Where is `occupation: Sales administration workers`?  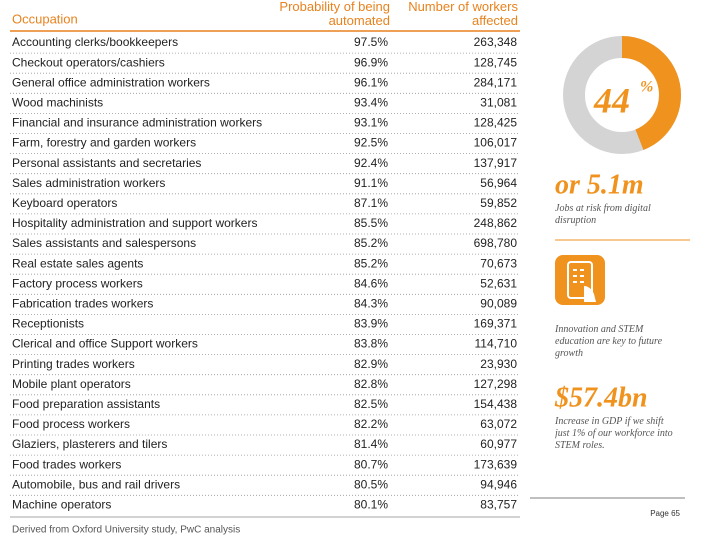 occupation: Sales administration workers is located at coordinates (88, 183).